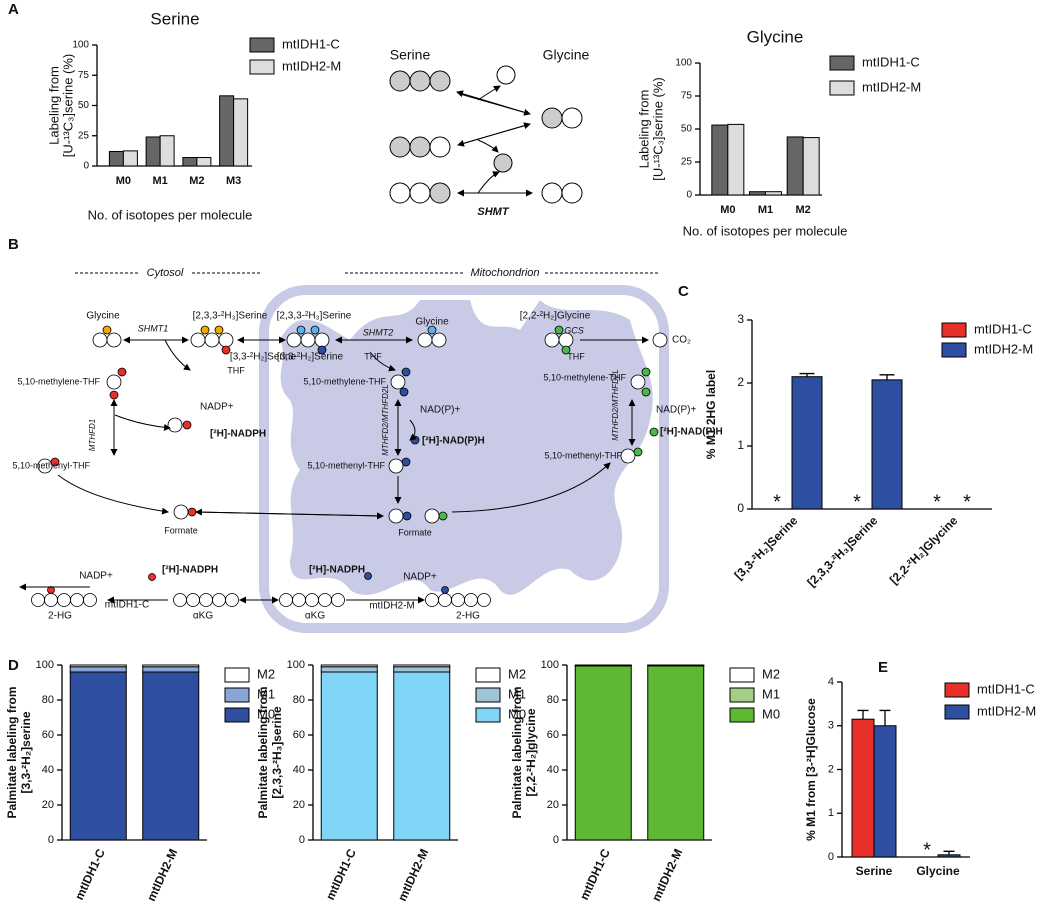 This screenshot has width=1050, height=910. I want to click on diagram-label: [2,2-²H₂]Glycine, so click(555, 316).